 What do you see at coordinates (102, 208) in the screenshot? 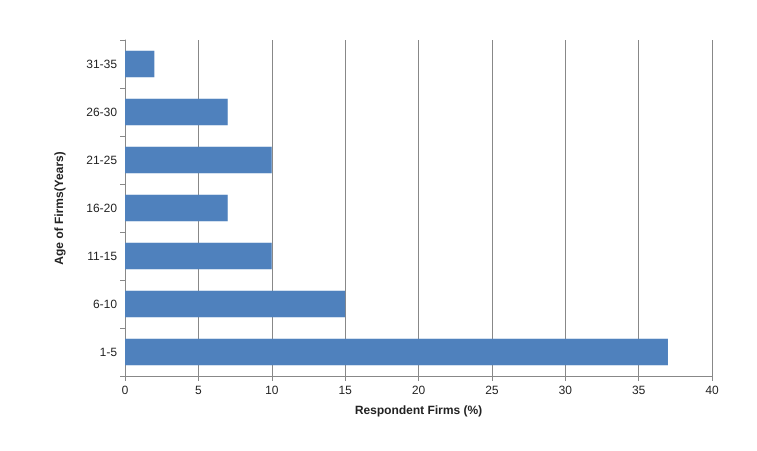
I see `y-tick-label: 16-20` at bounding box center [102, 208].